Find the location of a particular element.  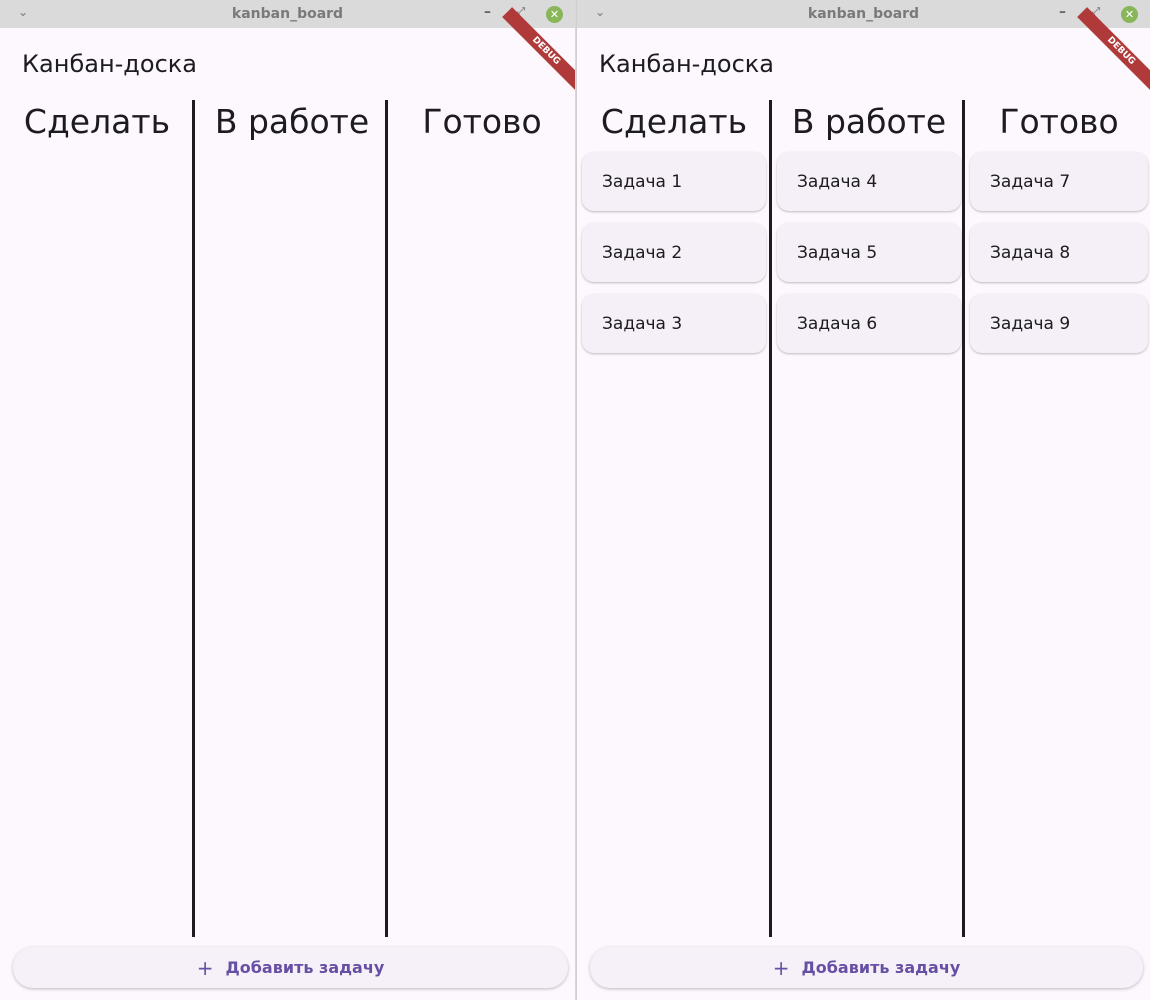

column-todo: Сделать Задача 1 Задача 2 Задача 3 is located at coordinates (674, 518).